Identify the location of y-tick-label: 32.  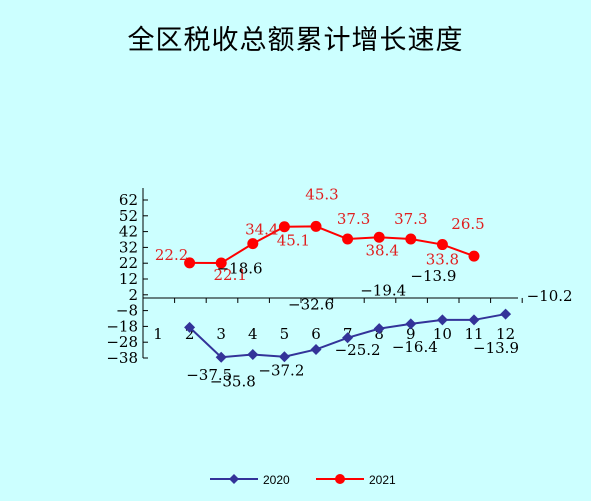
(128, 247).